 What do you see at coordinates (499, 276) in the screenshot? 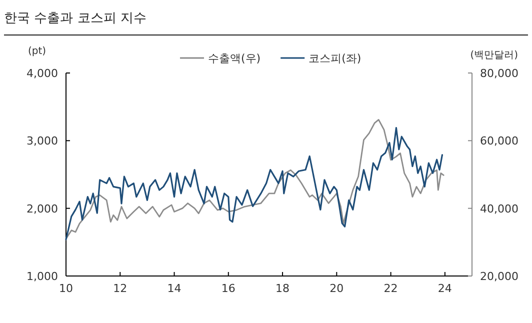
I see `y2-tick-label: 20,000` at bounding box center [499, 276].